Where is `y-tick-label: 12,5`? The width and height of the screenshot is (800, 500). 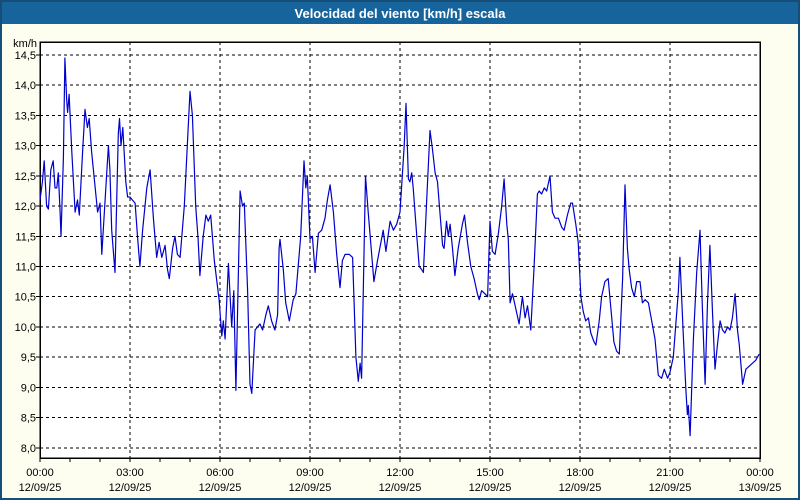
y-tick-label: 12,5 is located at coordinates (25, 177).